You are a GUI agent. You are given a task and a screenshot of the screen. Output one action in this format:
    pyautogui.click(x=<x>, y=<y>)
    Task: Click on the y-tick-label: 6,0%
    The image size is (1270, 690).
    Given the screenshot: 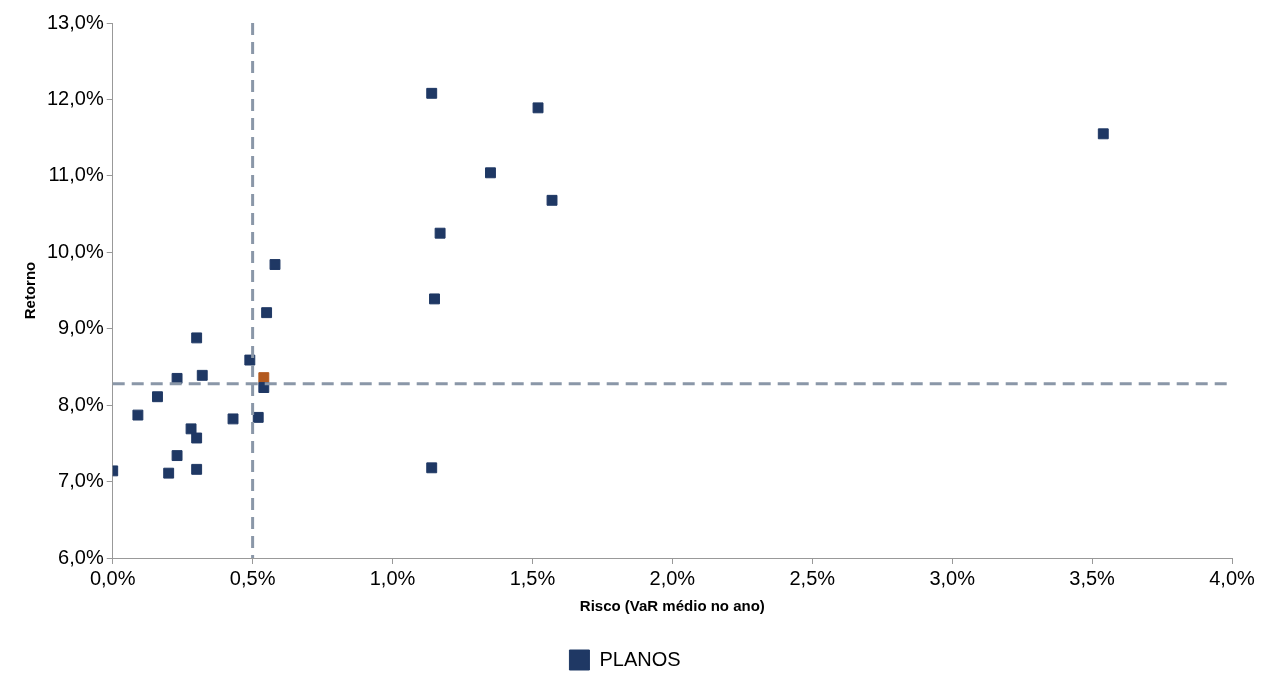 What is the action you would take?
    pyautogui.click(x=81, y=556)
    